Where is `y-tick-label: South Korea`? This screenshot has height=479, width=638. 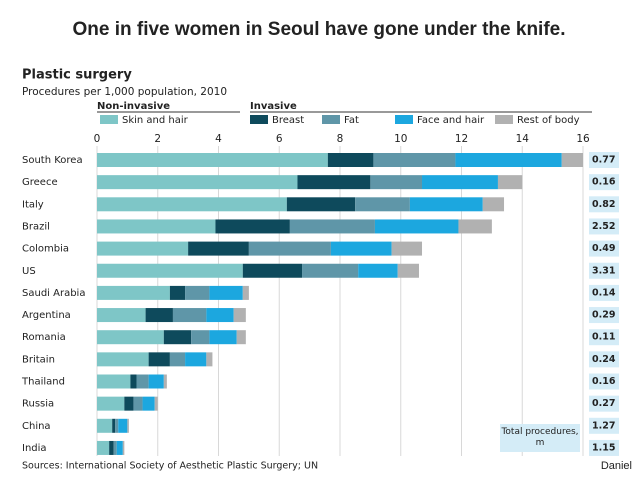
y-tick-label: South Korea is located at coordinates (52, 160).